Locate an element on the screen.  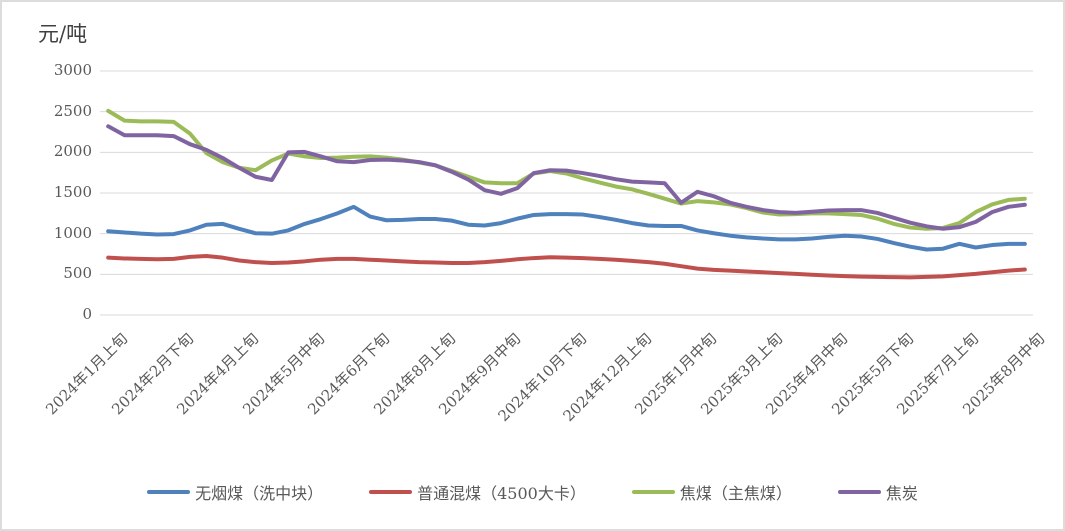
y-tick-label: 500 is located at coordinates (77, 273).